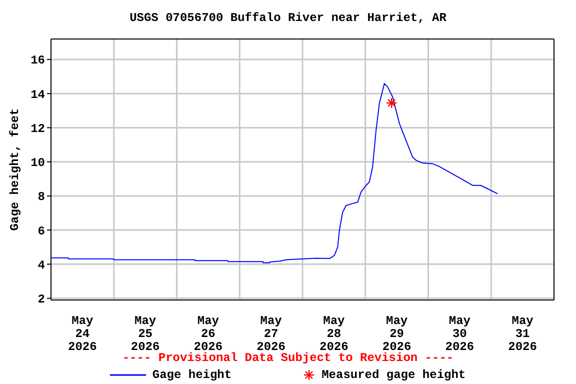 The height and width of the screenshot is (384, 576). Describe the element at coordinates (459, 334) in the screenshot. I see `x-tick-label: May 30 2026` at that location.